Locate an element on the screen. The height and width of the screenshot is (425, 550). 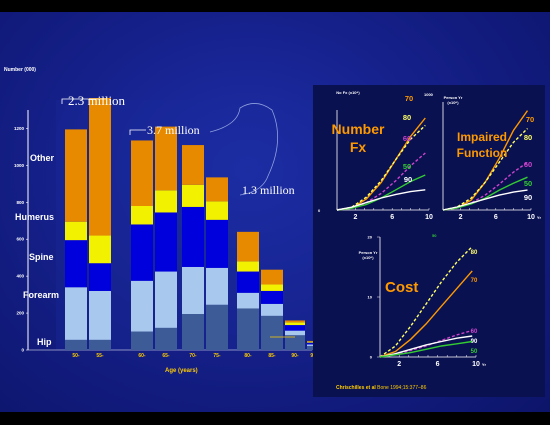
ifn-x-unit: Yr is located at coordinates (539, 217).